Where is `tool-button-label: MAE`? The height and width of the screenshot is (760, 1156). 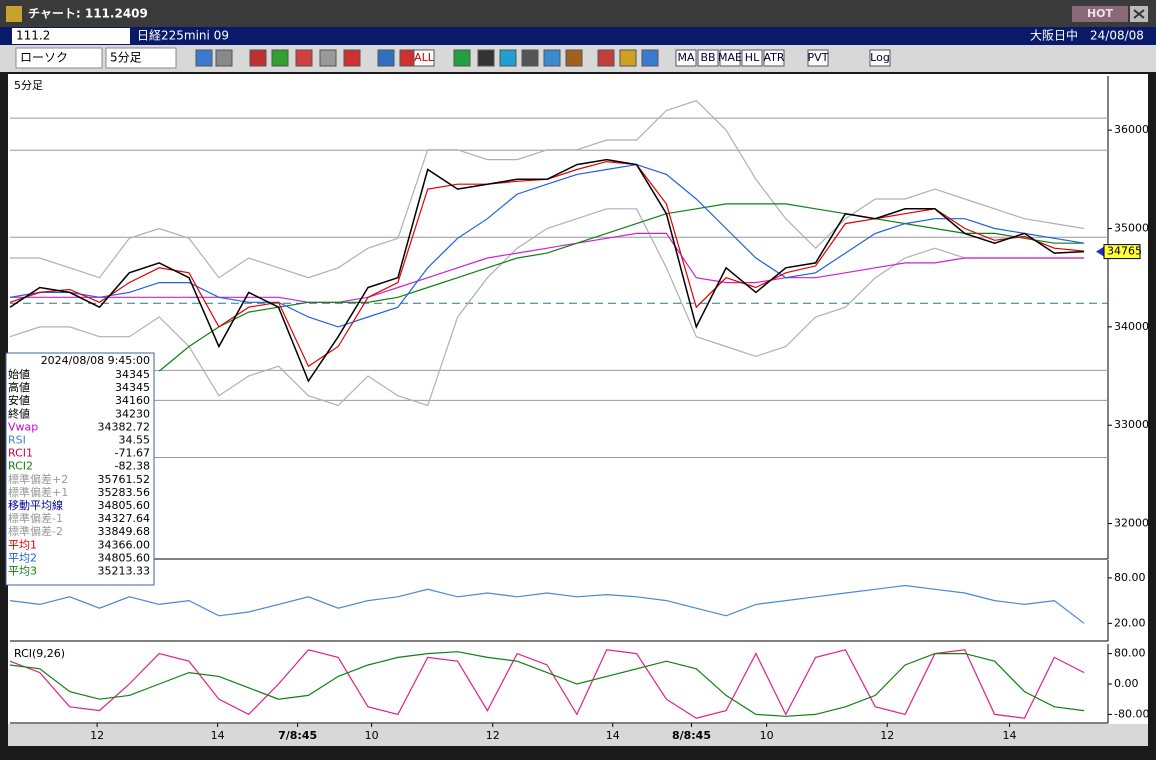 tool-button-label: MAE is located at coordinates (730, 57).